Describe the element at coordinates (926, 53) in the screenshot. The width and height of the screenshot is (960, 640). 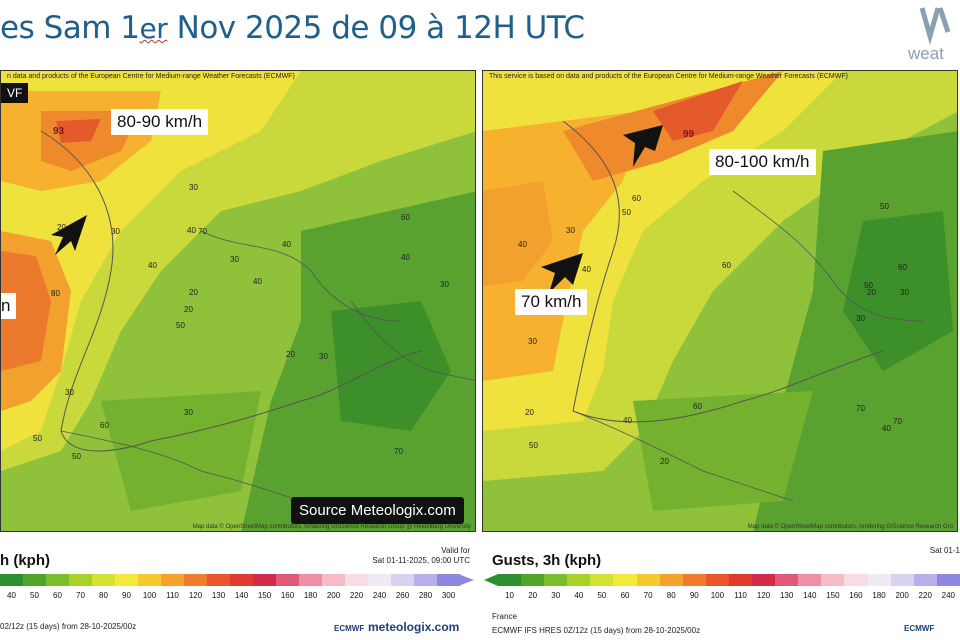
I see `weather-logo-text: weat` at that location.